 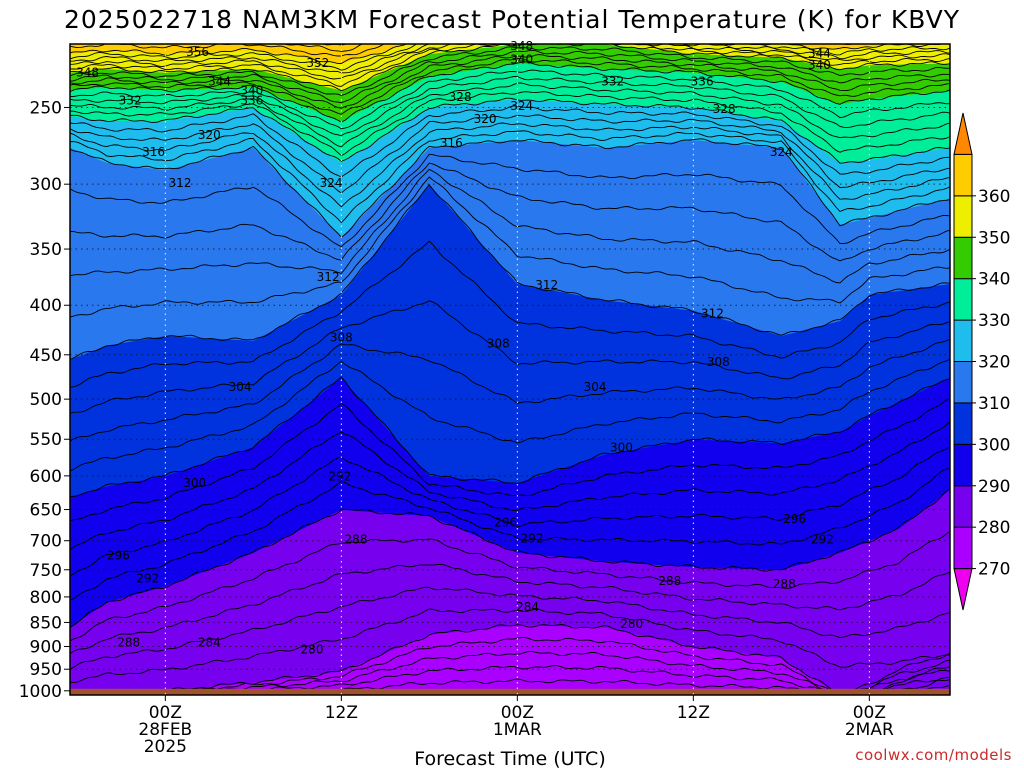 What do you see at coordinates (46, 108) in the screenshot?
I see `y-tick-label-250: 250` at bounding box center [46, 108].